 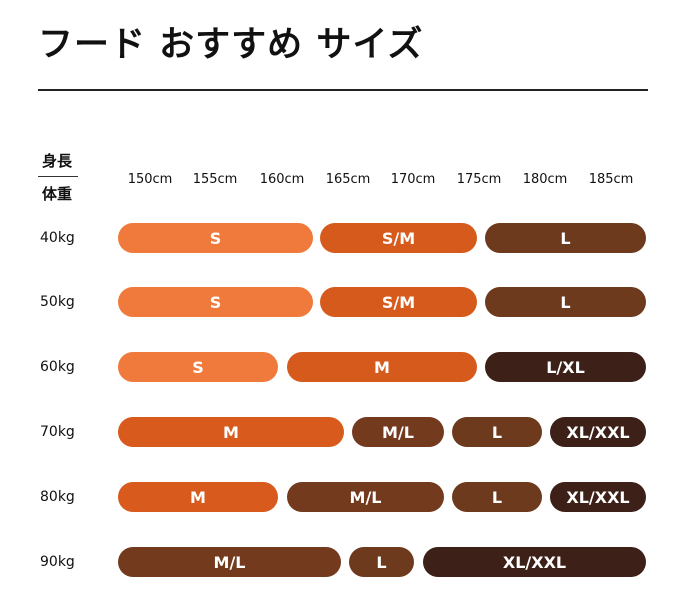 I want to click on height-label: 160cm, so click(x=282, y=179).